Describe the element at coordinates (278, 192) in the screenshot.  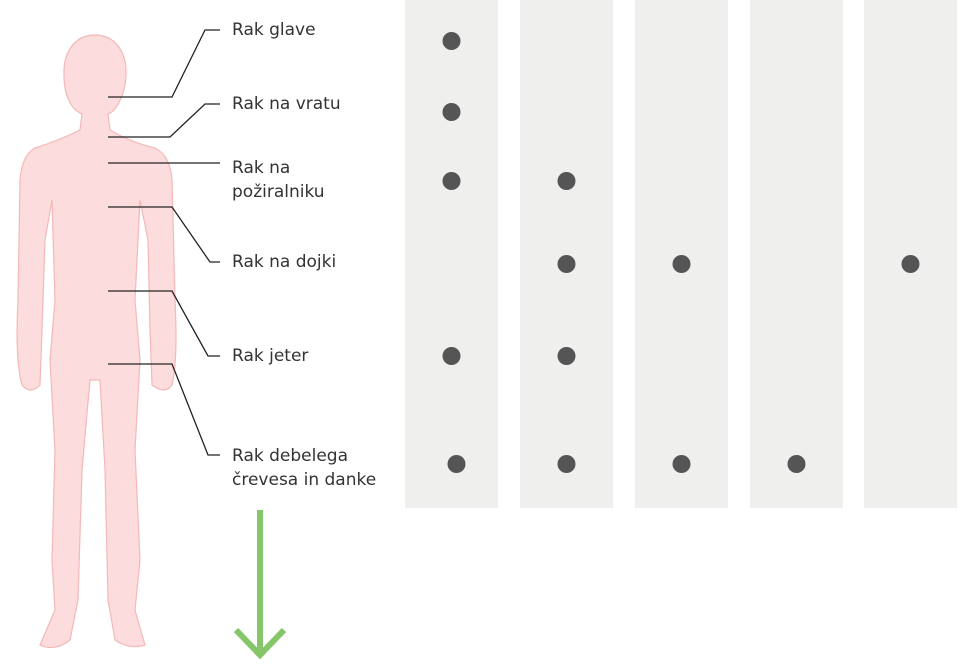
I see `row-label: požiralniku` at that location.